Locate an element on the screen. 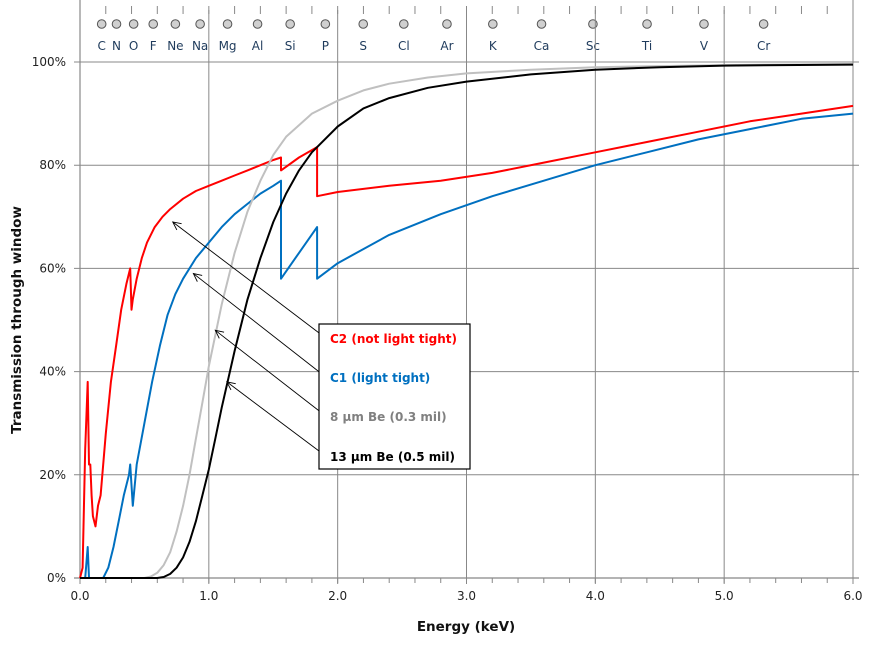 This screenshot has width=875, height=645. element-marker-n is located at coordinates (116, 24).